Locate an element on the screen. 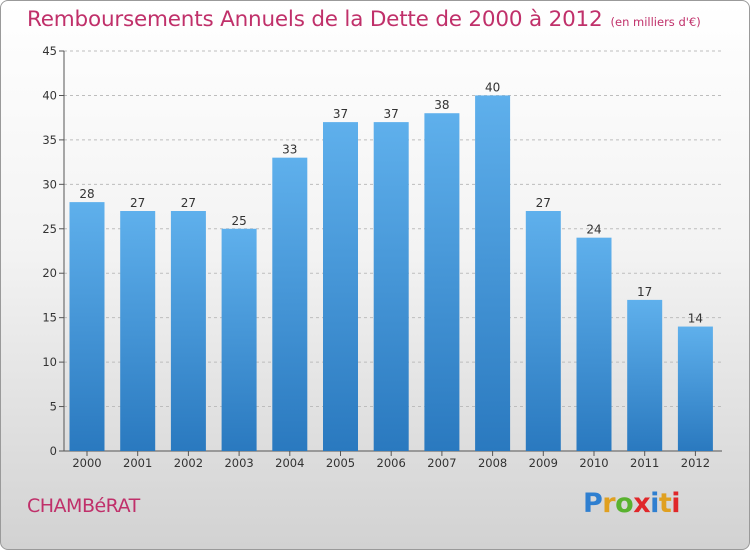 This screenshot has height=550, width=750. data-label-2005: 37 is located at coordinates (340, 114).